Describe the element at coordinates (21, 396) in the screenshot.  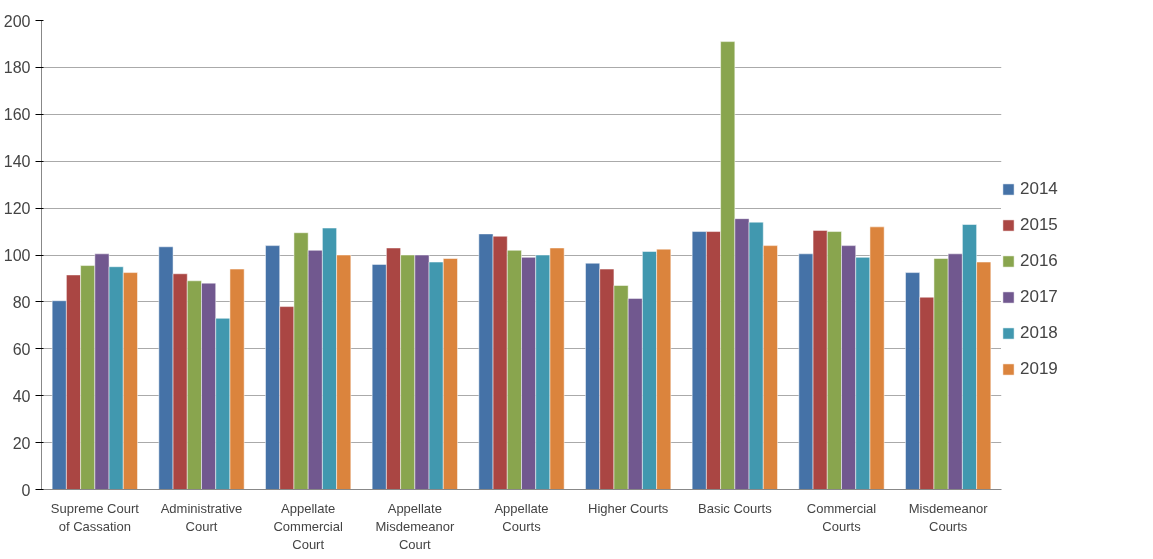
I see `y-tick-label: 40` at that location.